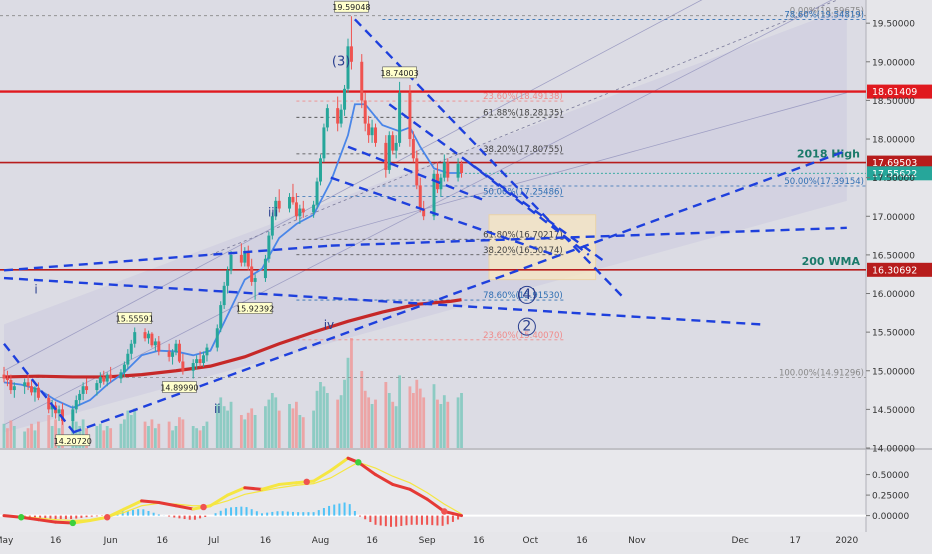 Image resolution: width=932 pixels, height=554 pixels. I want to click on x-tick-label: 16, so click(163, 541).